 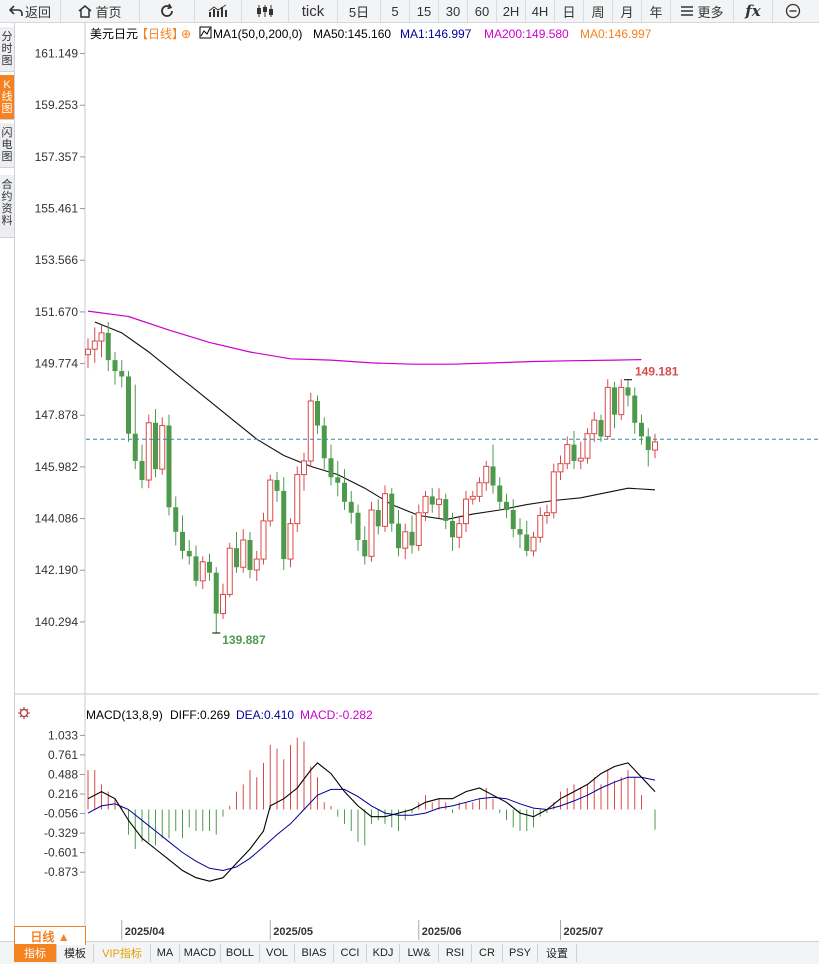 What do you see at coordinates (656, 11) in the screenshot?
I see `period-year: 年` at bounding box center [656, 11].